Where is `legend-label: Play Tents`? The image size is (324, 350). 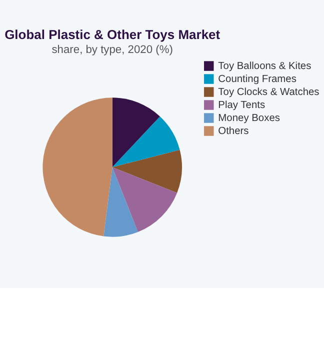
legend-label: Play Tents is located at coordinates (242, 105).